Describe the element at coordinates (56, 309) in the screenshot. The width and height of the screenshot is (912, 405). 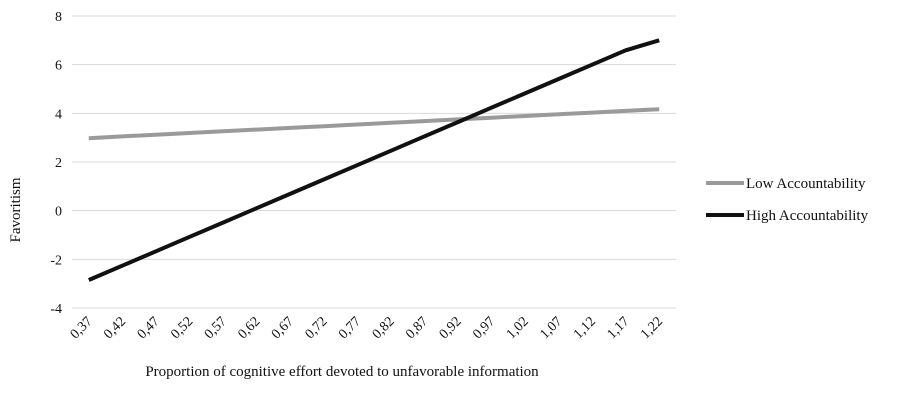
I see `y-tick-label: -4` at that location.